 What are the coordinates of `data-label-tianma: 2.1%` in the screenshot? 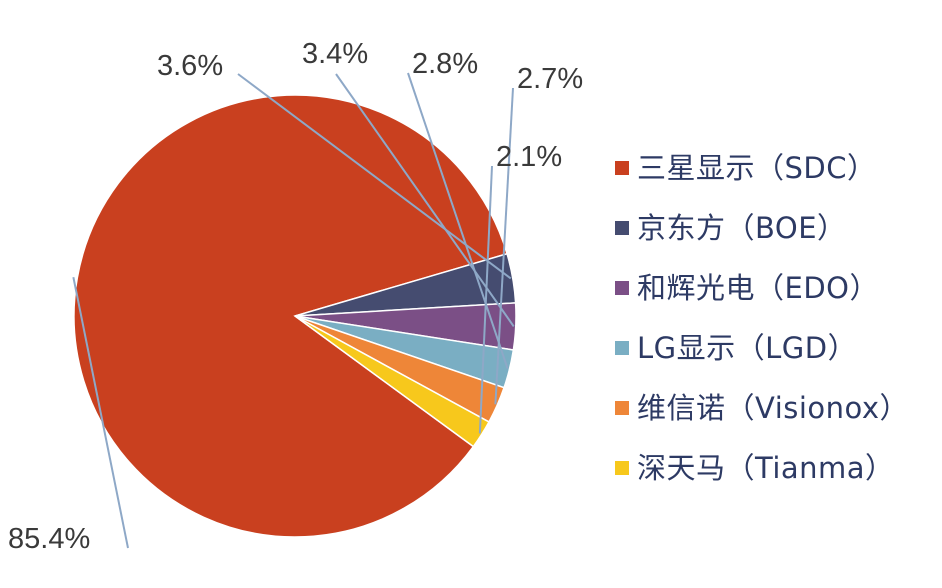 It's located at (529, 157).